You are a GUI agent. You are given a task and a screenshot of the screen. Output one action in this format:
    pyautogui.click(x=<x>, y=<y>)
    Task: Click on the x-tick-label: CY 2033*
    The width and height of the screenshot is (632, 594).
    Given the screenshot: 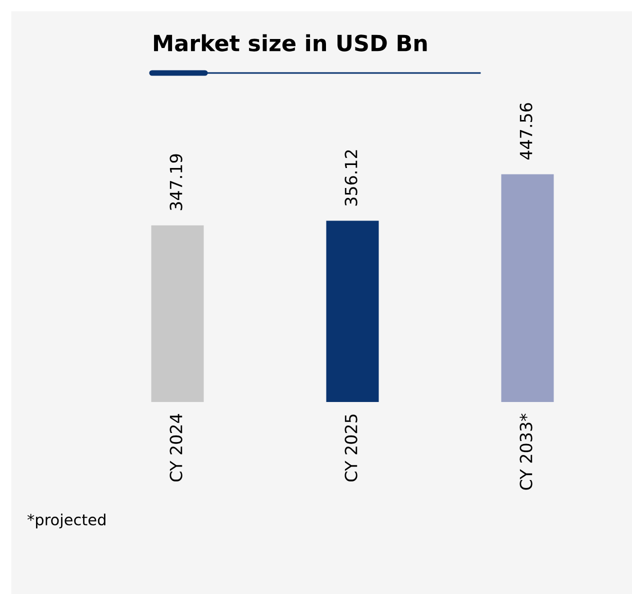 What is the action you would take?
    pyautogui.click(x=526, y=452)
    